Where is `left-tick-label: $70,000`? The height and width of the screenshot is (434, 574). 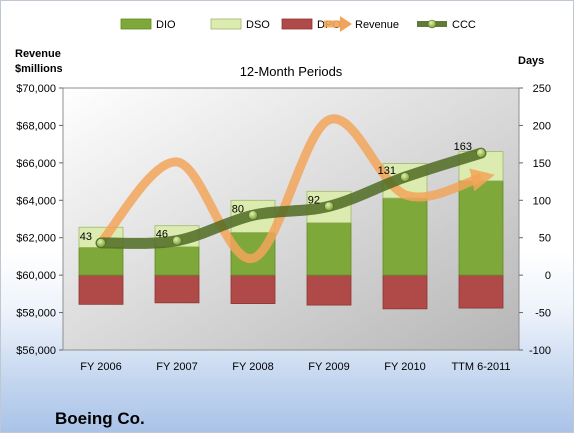 left-tick-label: $70,000 is located at coordinates (36, 89).